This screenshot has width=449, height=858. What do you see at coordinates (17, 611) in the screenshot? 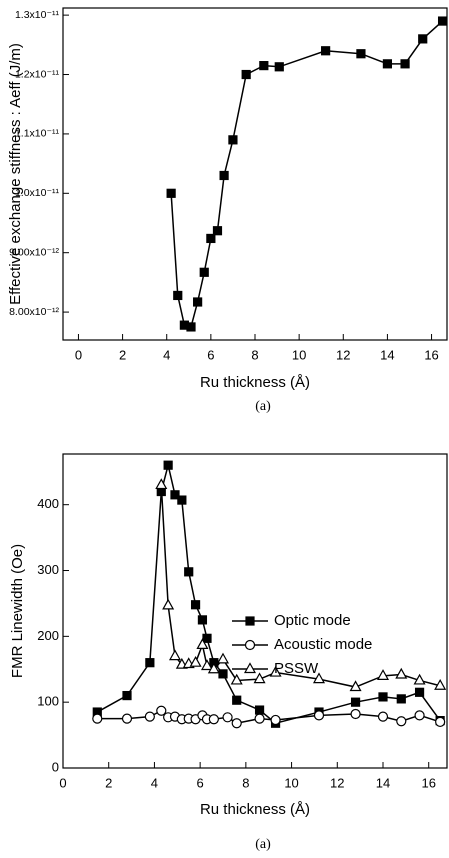
I see `y-axis-label: FMR Linewidth (Oe)` at bounding box center [17, 611].